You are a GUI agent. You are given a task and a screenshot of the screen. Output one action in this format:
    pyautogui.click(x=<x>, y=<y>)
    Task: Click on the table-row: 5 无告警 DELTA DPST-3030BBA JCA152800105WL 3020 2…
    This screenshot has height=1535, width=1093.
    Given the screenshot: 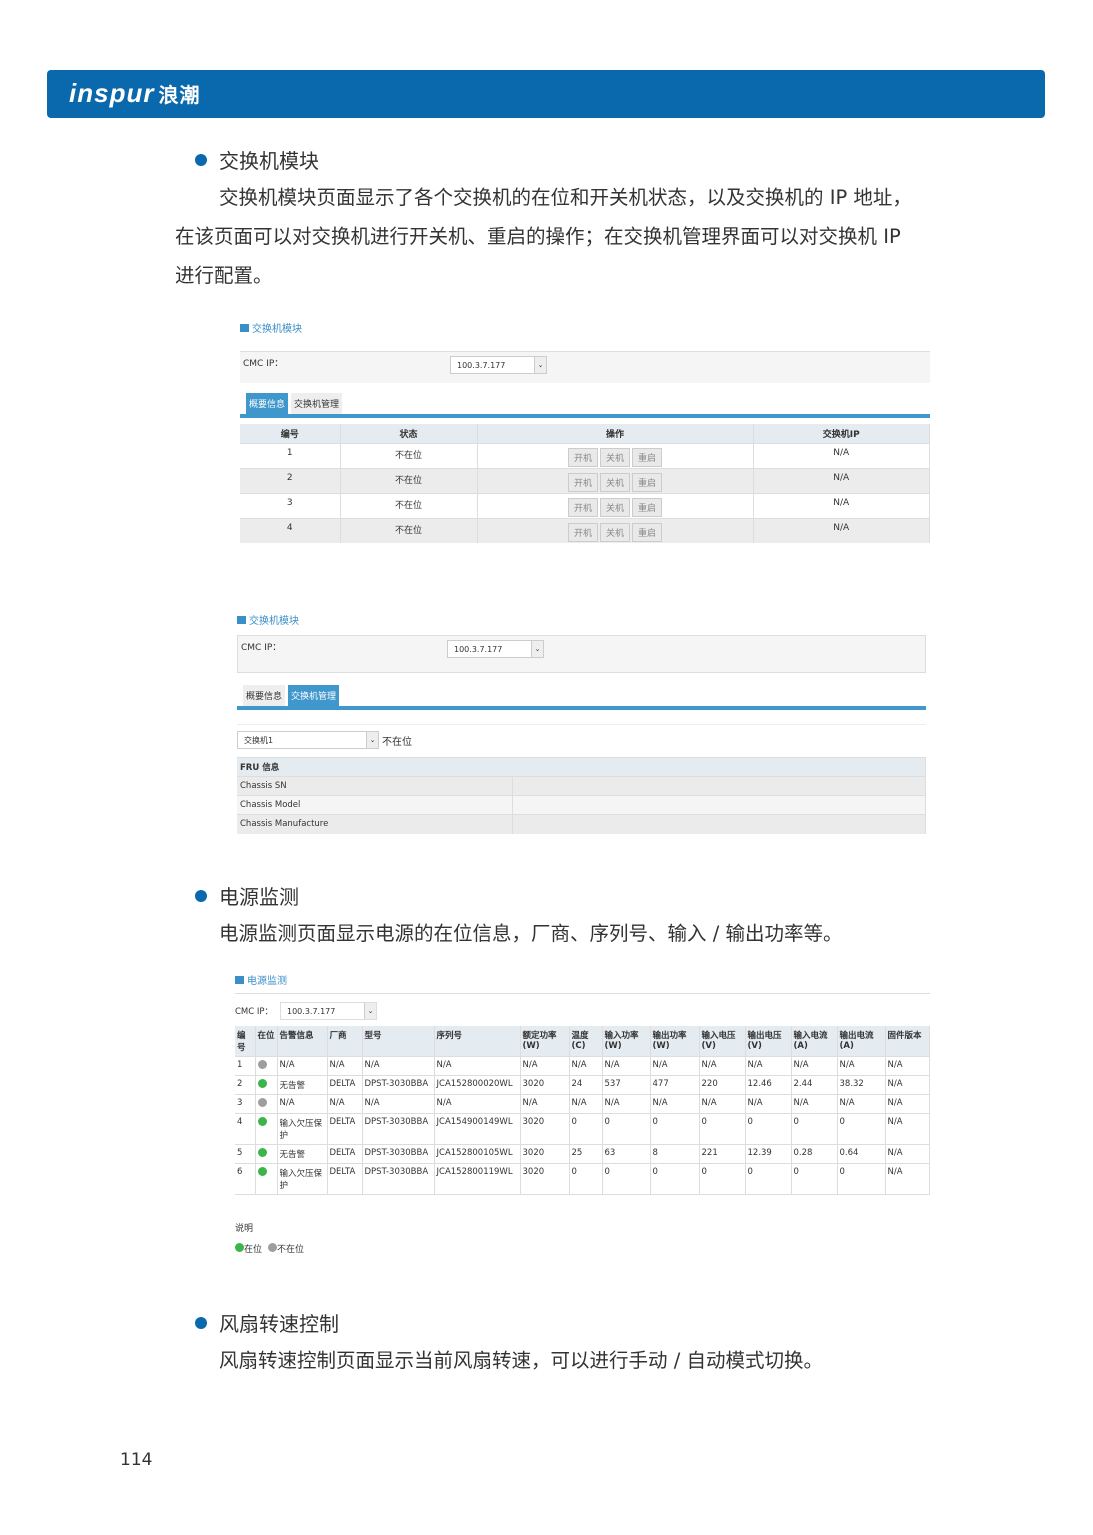 What is the action you would take?
    pyautogui.click(x=582, y=1154)
    